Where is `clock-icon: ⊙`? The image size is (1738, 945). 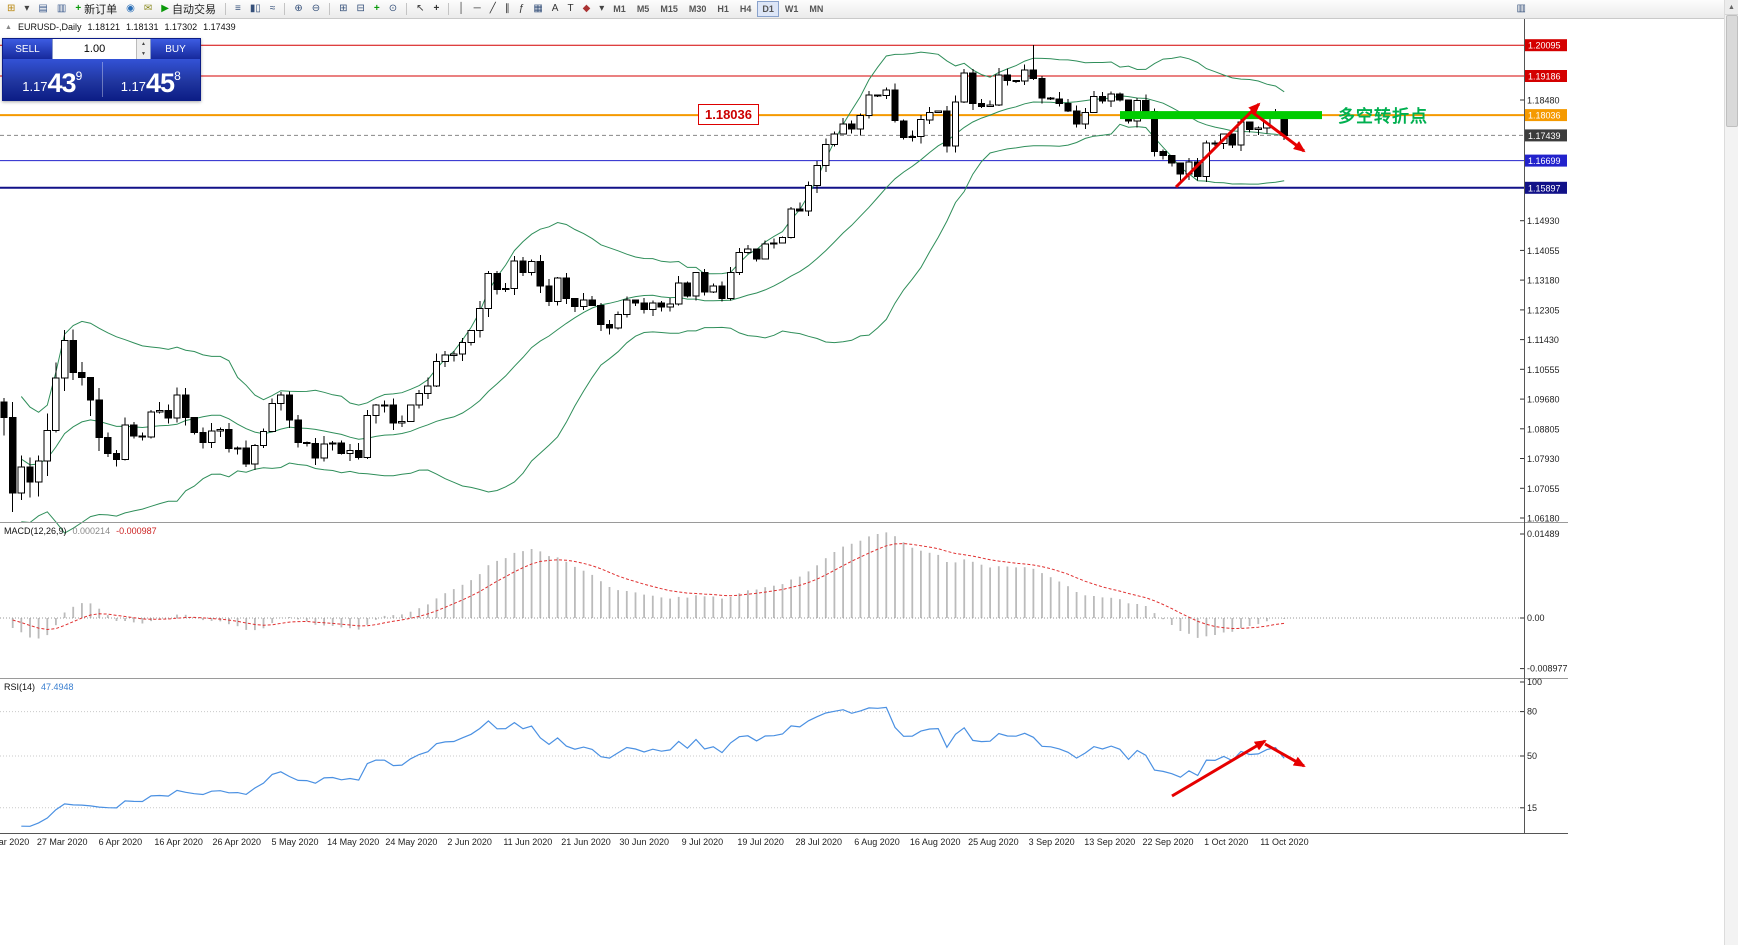
clock-icon: ⊙ is located at coordinates (393, 8).